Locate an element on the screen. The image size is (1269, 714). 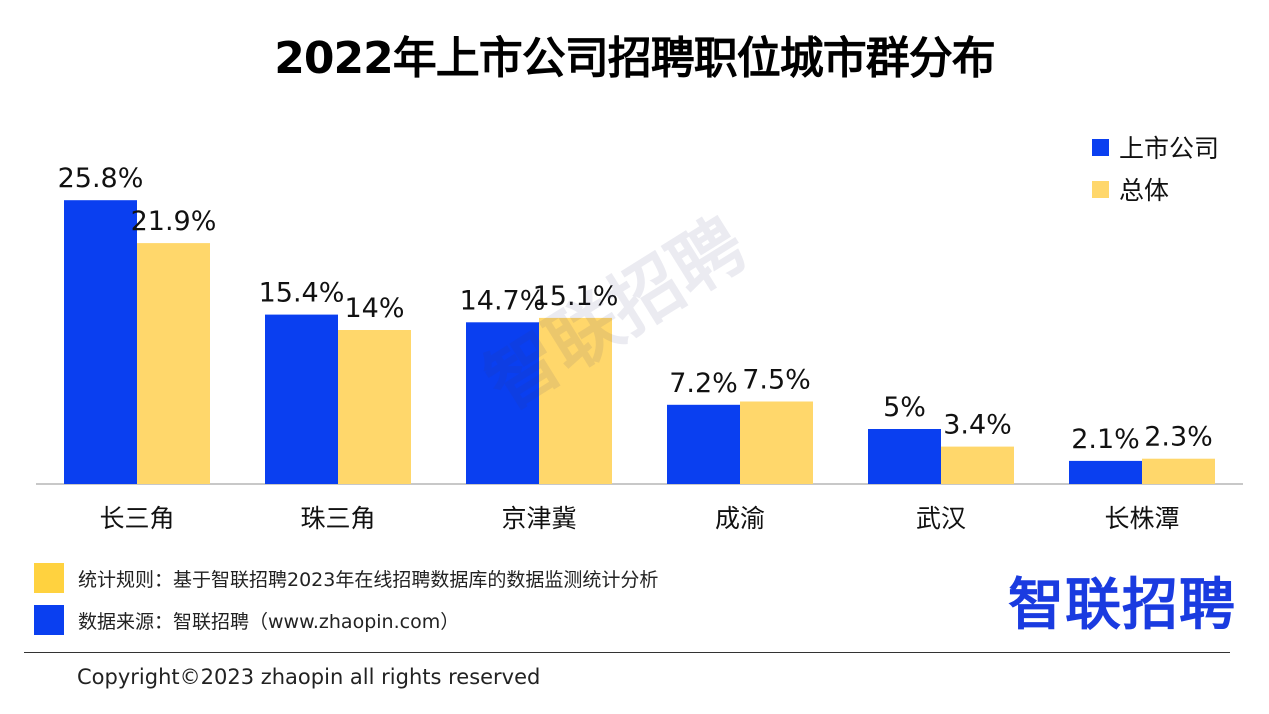
data-label-overall-5: 2.3% is located at coordinates (1178, 437).